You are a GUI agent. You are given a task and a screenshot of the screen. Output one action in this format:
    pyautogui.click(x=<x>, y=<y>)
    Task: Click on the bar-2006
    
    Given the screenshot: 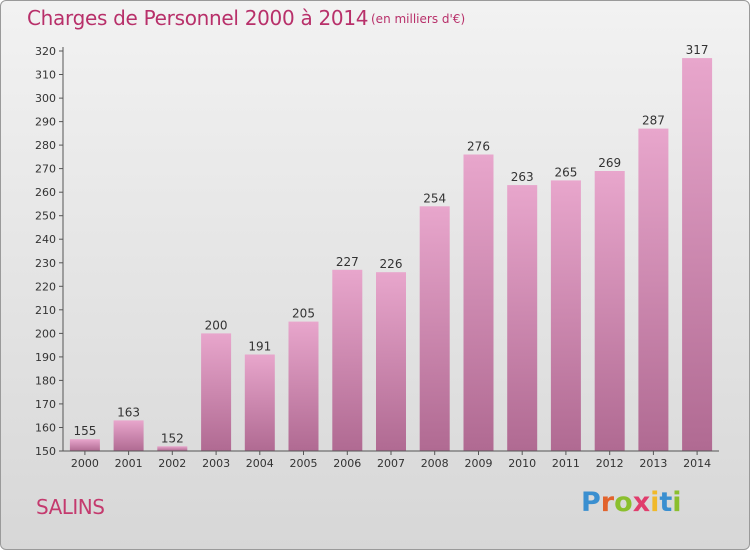 What is the action you would take?
    pyautogui.click(x=347, y=360)
    